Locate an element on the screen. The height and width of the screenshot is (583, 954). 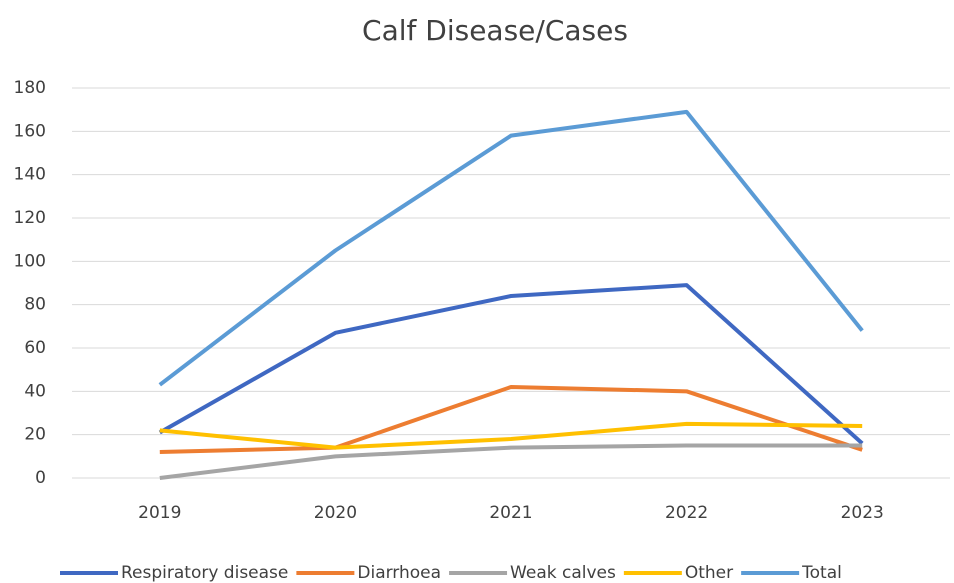
legend-label: Respiratory disease is located at coordinates (204, 573).